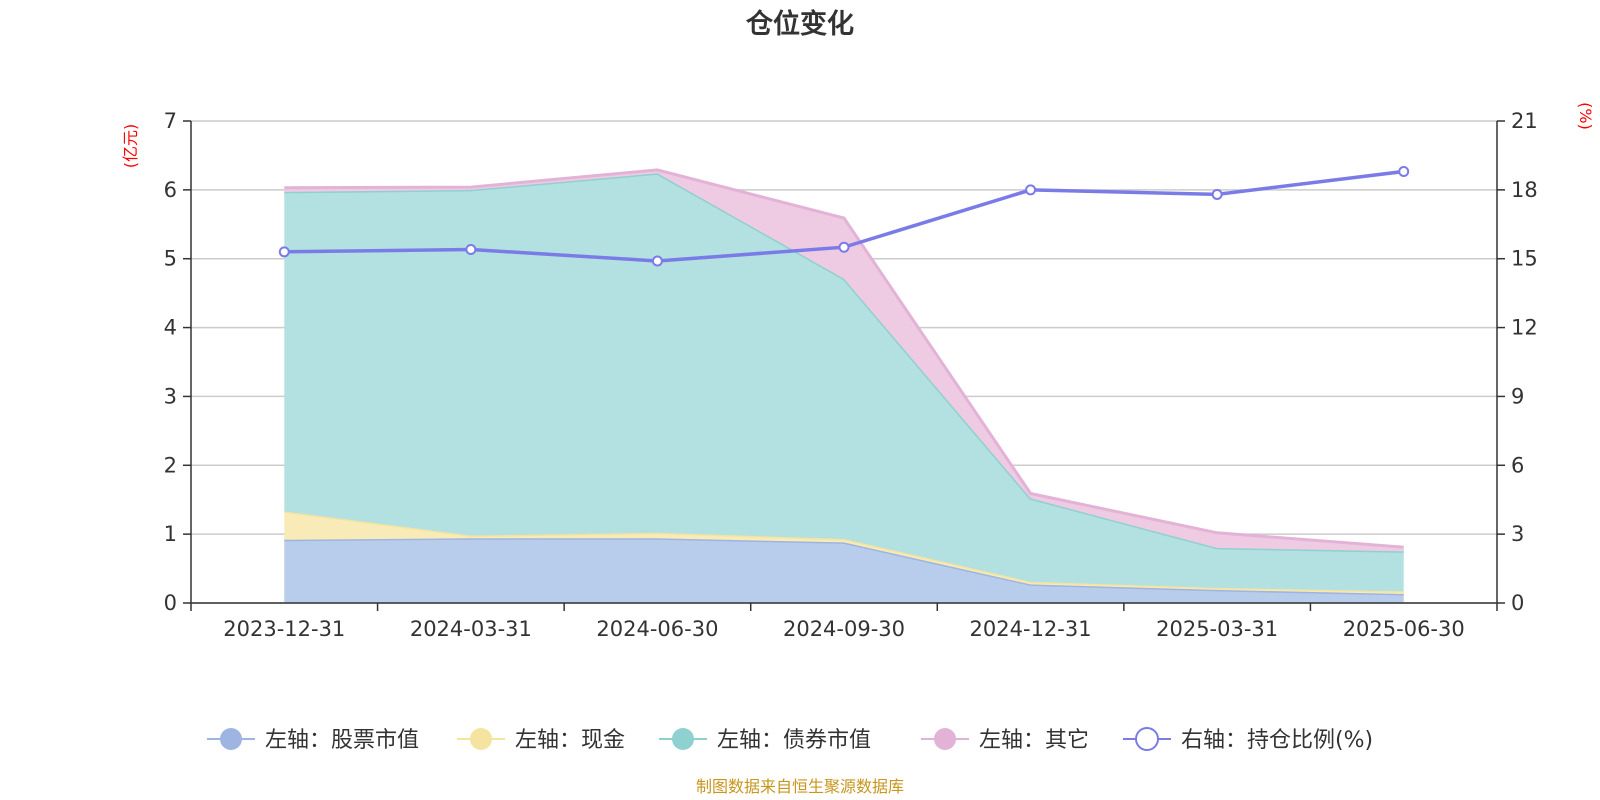  What do you see at coordinates (1277, 740) in the screenshot?
I see `legend-label: 右轴：持仓比例(%)` at bounding box center [1277, 740].